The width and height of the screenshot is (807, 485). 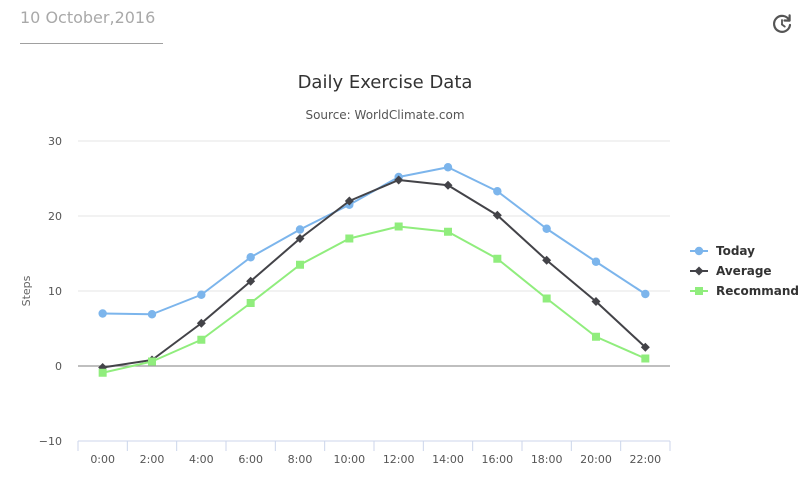 What do you see at coordinates (201, 459) in the screenshot?
I see `x-tick-label: 4:00` at bounding box center [201, 459].